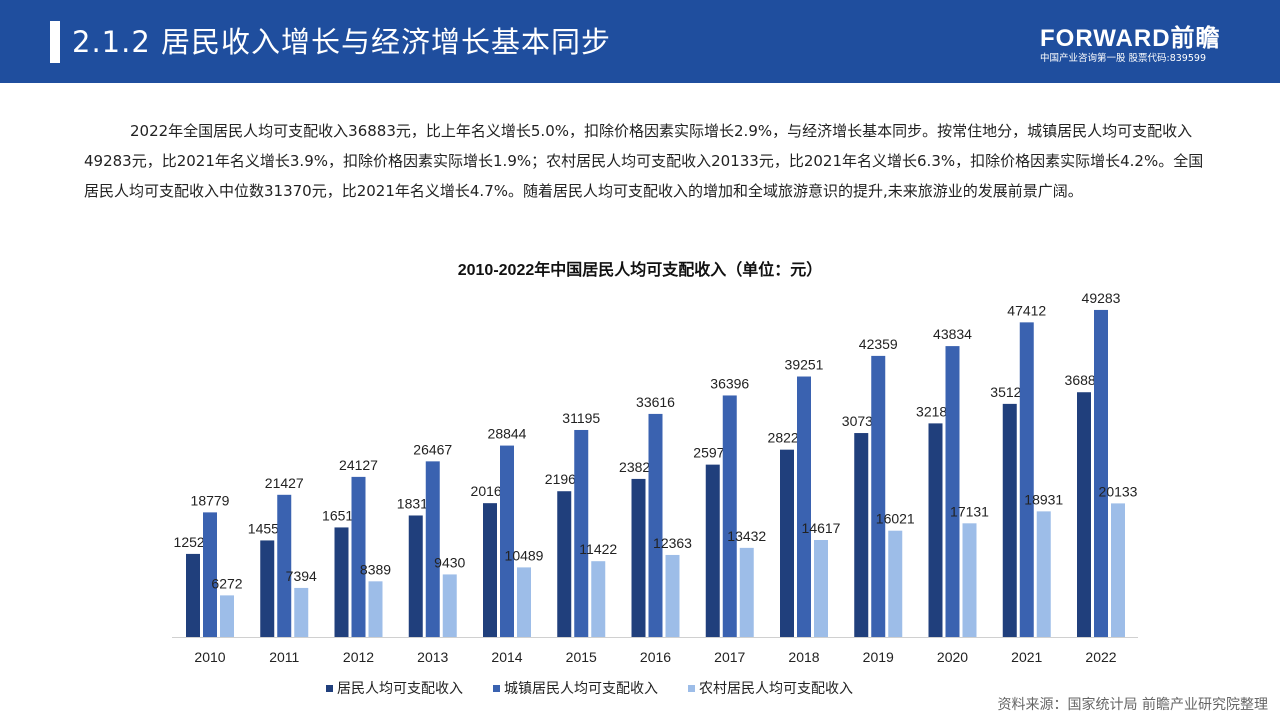 Image resolution: width=1280 pixels, height=720 pixels. What do you see at coordinates (284, 657) in the screenshot?
I see `x-tick-label: 2011` at bounding box center [284, 657].